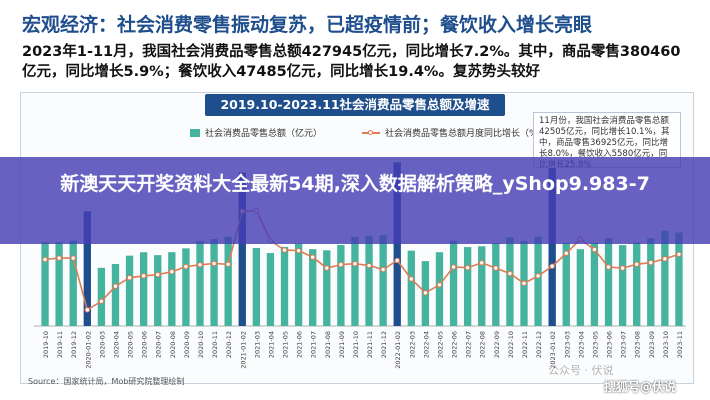 Image resolution: width=710 pixels, height=400 pixels. What do you see at coordinates (243, 350) in the screenshot?
I see `x-tick-label-2021-01-02: 2021-01-02` at bounding box center [243, 350].